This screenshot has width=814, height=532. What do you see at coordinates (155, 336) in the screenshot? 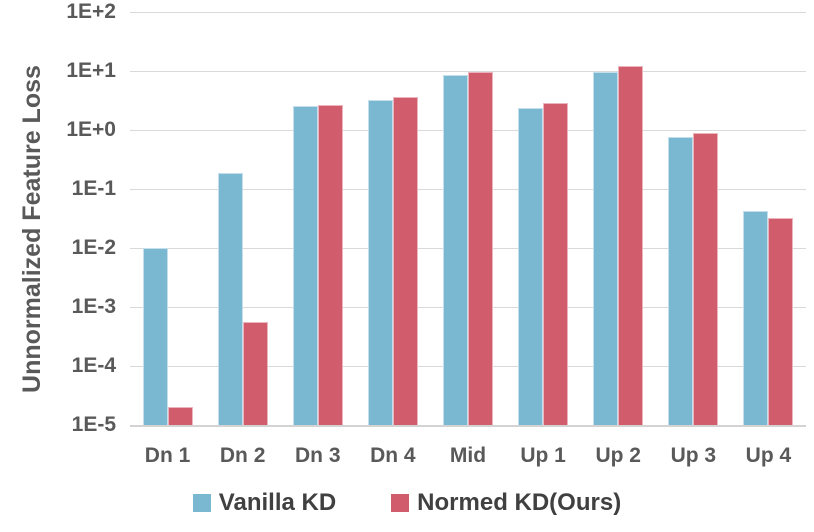
I see `bar-dn-1-vanilla-kd` at bounding box center [155, 336].